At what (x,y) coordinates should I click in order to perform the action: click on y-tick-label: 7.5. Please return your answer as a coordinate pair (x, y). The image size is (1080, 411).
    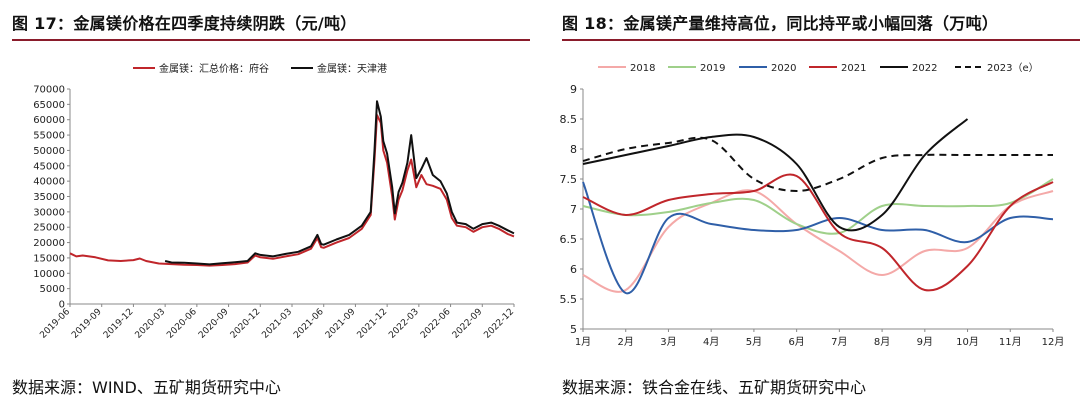
    Looking at the image, I should click on (569, 179).